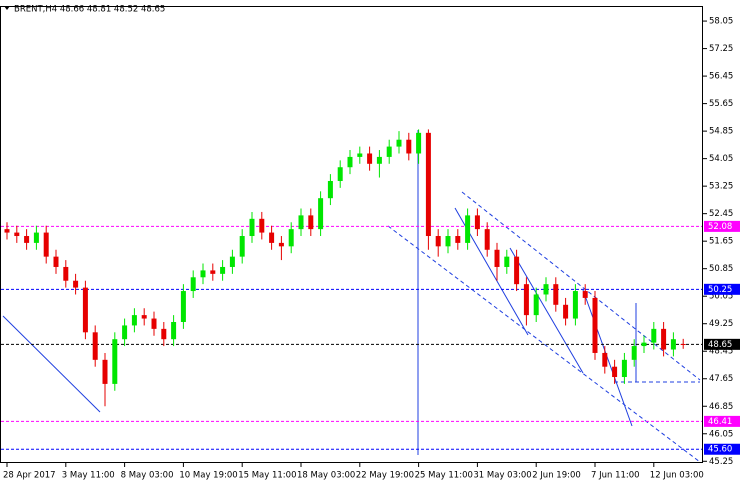  I want to click on y-tick-label: 47.65, so click(721, 379).